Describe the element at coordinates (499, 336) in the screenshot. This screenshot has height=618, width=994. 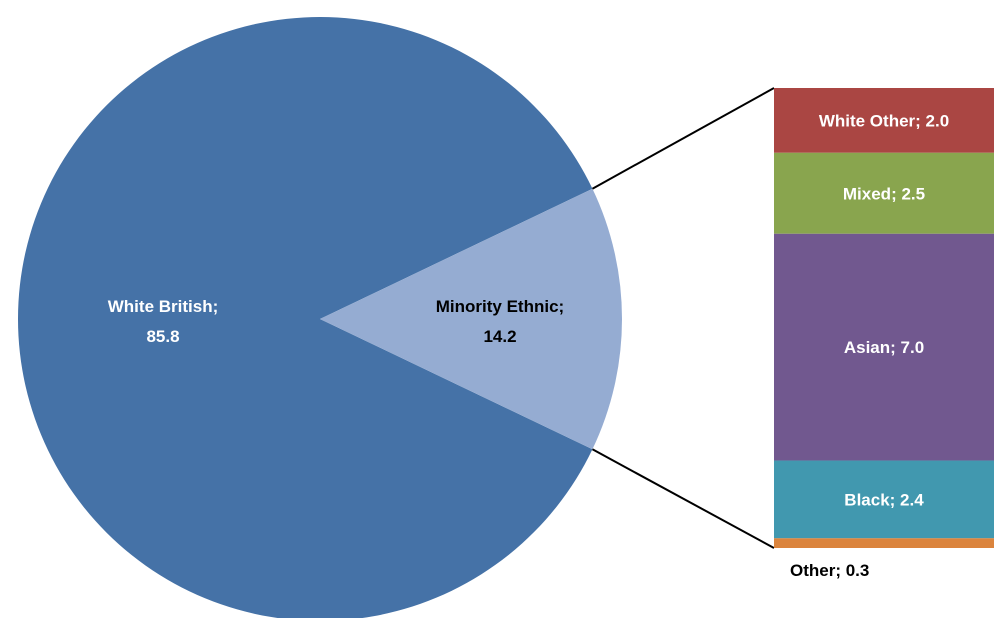
I see `pie-value-minority-ethnic: 14.2` at that location.